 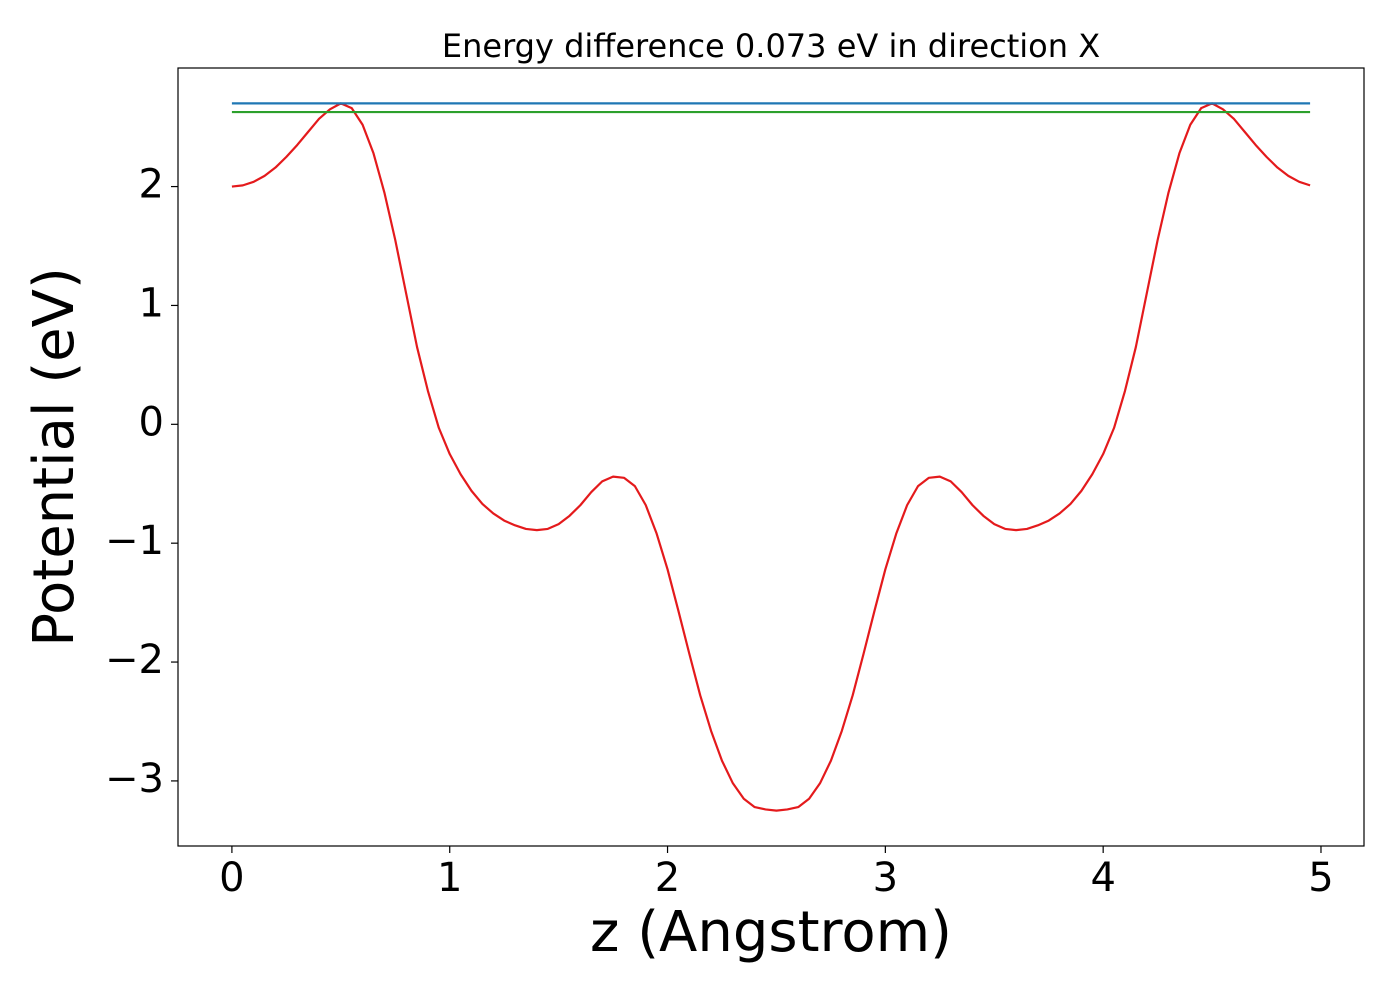 What do you see at coordinates (151, 422) in the screenshot?
I see `y-tick-label: 0` at bounding box center [151, 422].